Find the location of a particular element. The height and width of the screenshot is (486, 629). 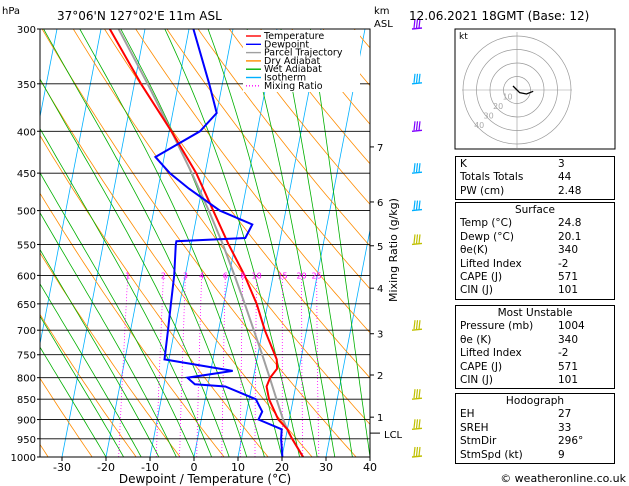

pressure-tick-label: 700 is located at coordinates (26, 331).